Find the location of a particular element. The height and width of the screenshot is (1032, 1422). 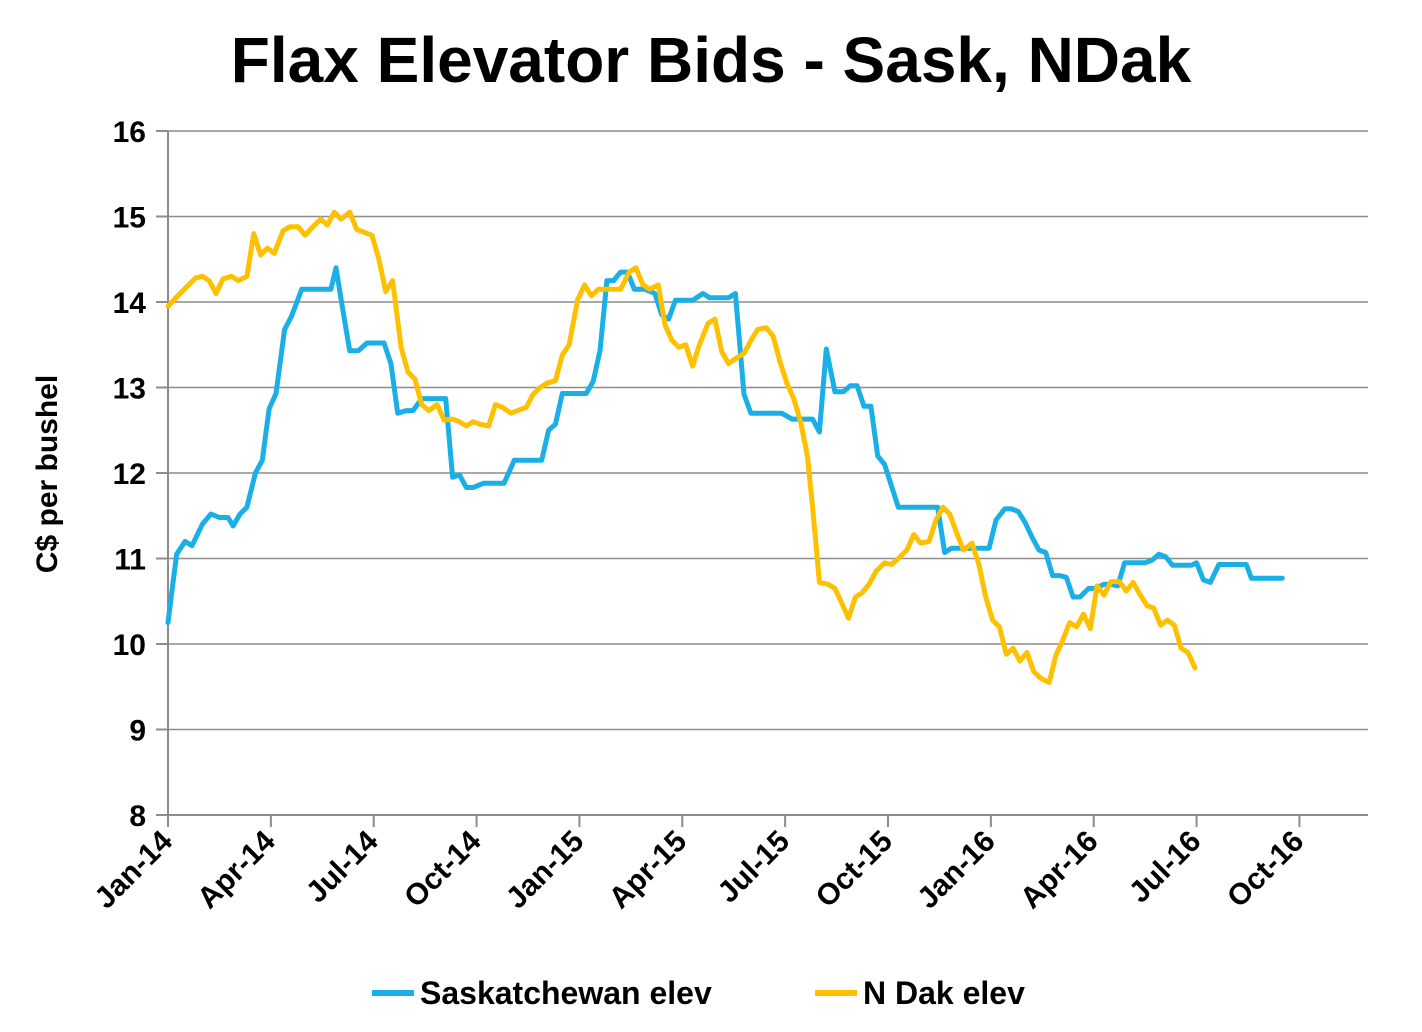

legend-label: Saskatchewan elev is located at coordinates (566, 993).